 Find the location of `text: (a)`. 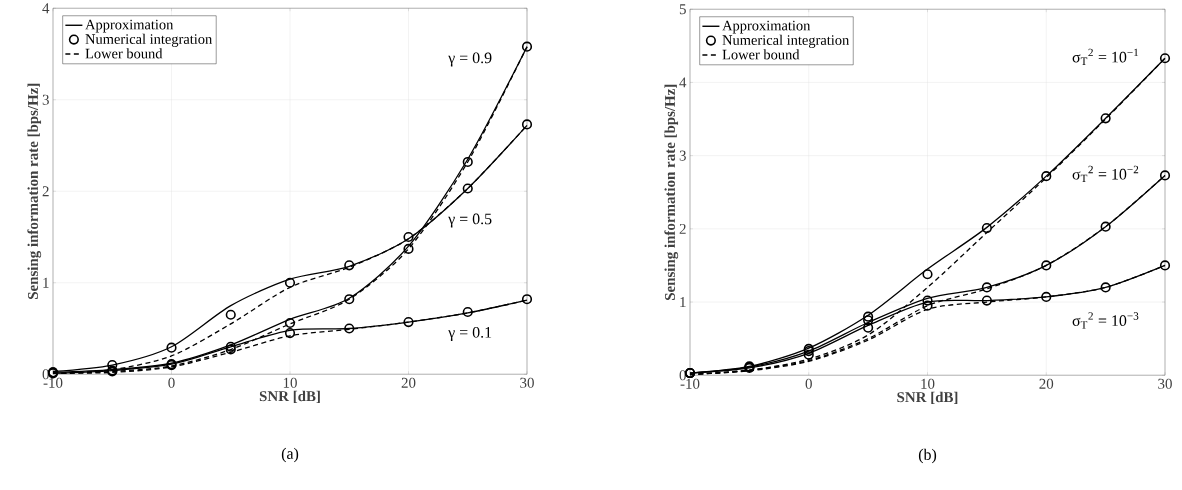

text: (a) is located at coordinates (290, 455).